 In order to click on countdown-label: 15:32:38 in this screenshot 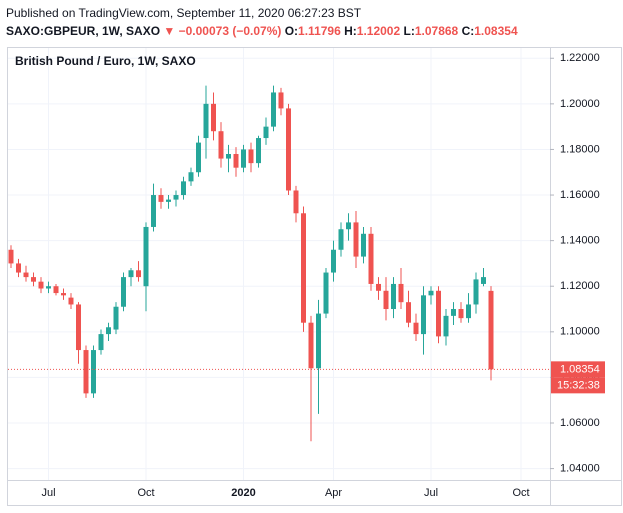, I will do `click(578, 385)`.